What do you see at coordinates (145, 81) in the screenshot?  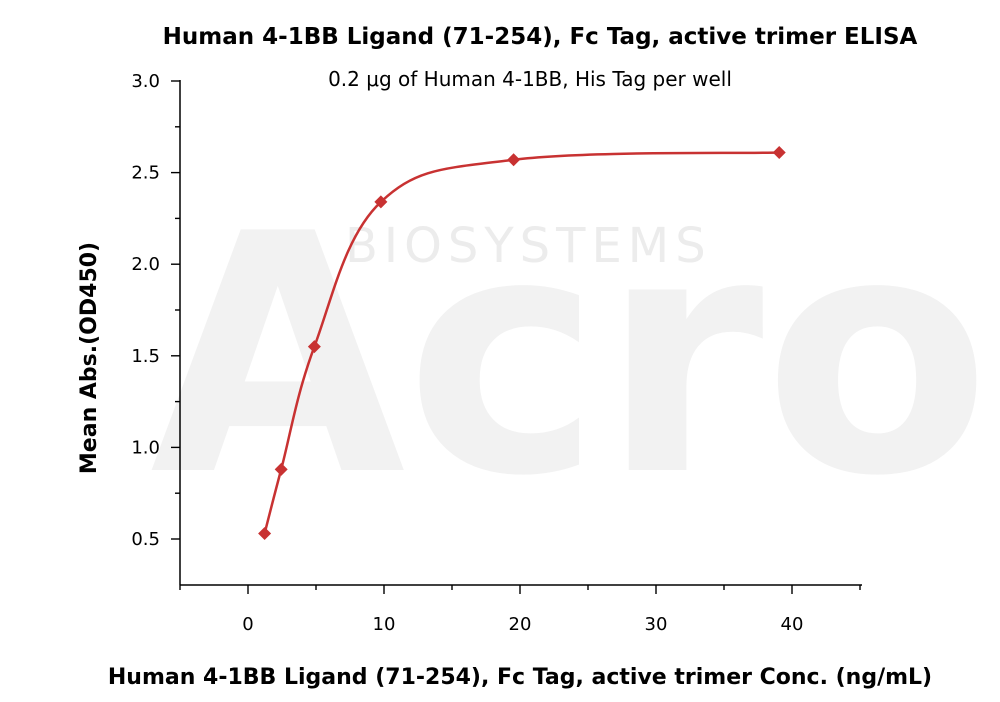 I see `y-tick-label: 3.0` at bounding box center [145, 81].